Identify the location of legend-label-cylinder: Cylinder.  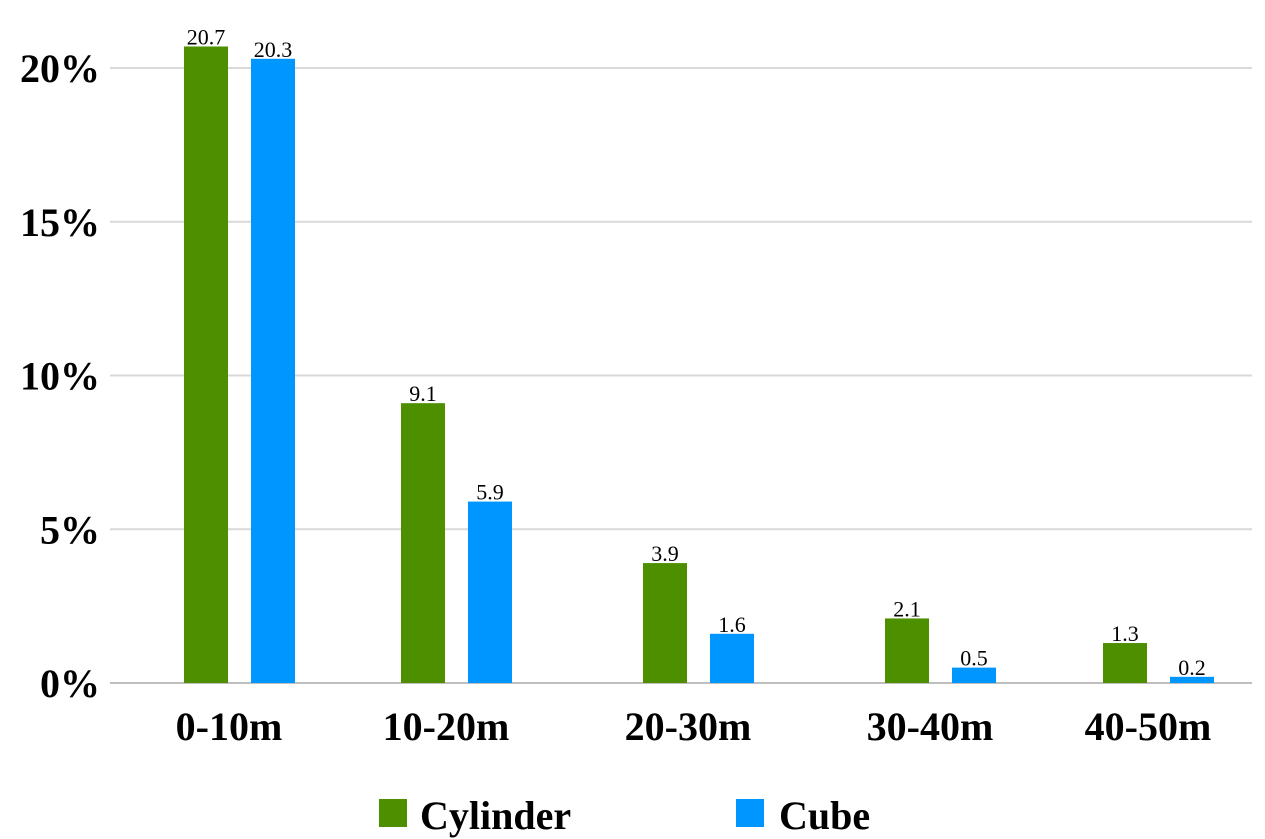
(495, 815).